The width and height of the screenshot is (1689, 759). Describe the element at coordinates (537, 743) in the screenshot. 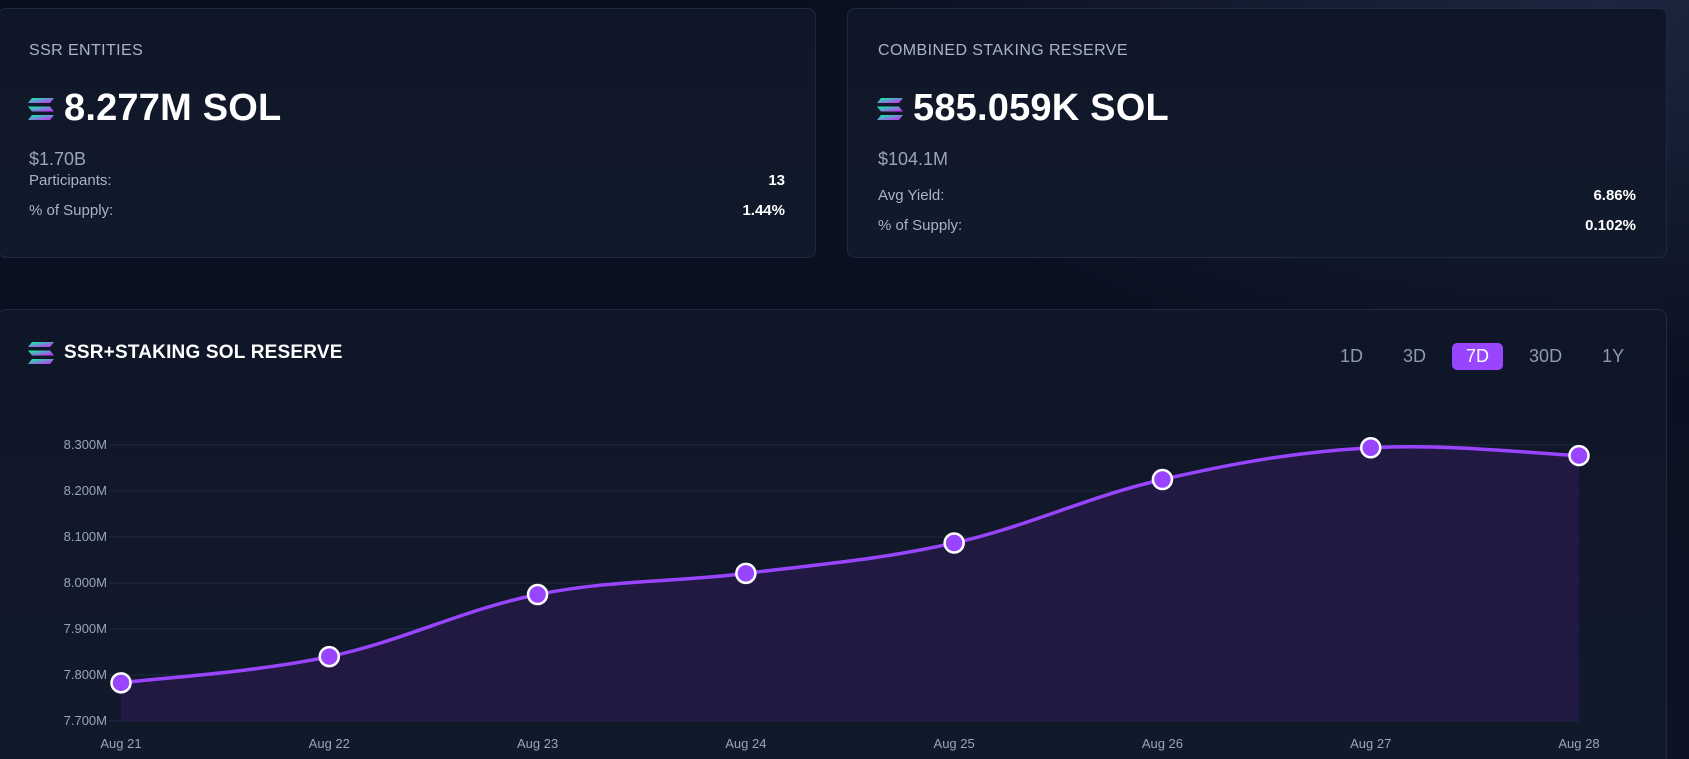

I see `x-tick-label: Aug 23` at that location.